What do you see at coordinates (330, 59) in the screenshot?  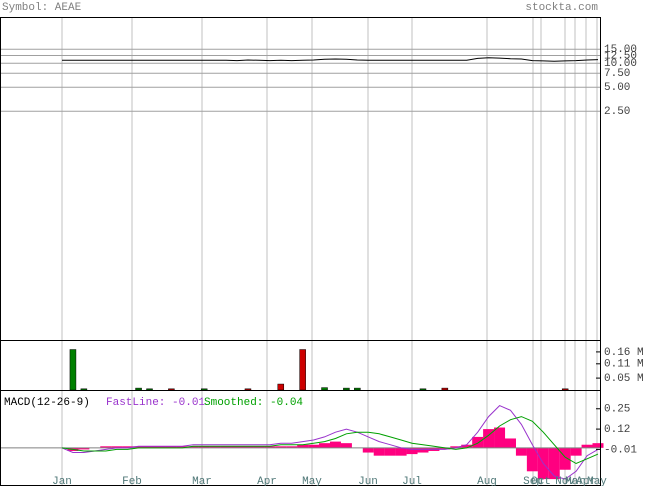 I see `price-line` at bounding box center [330, 59].